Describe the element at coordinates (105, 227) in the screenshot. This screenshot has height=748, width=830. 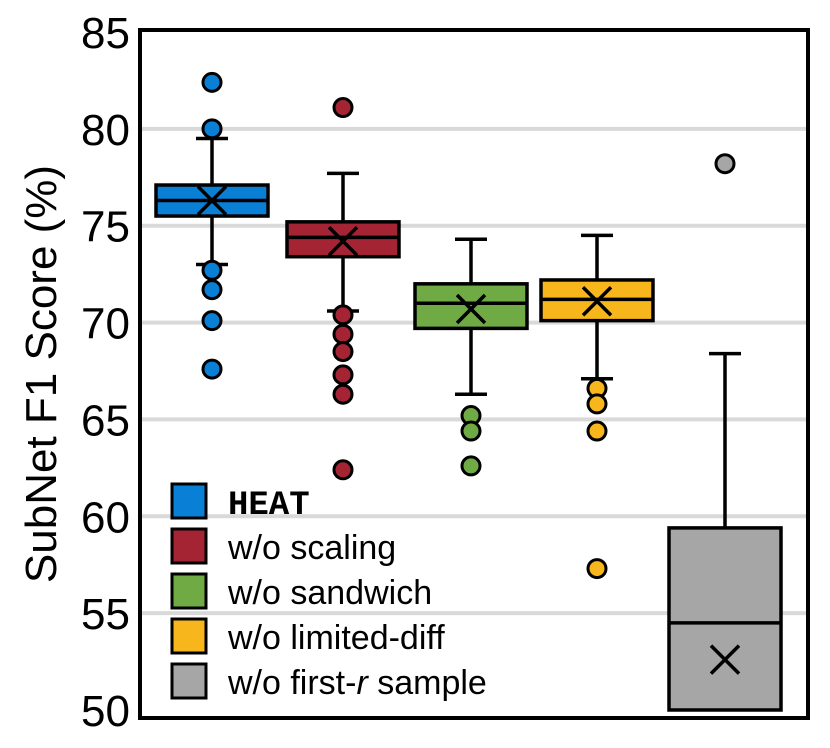
I see `y-tick-label: 75` at that location.